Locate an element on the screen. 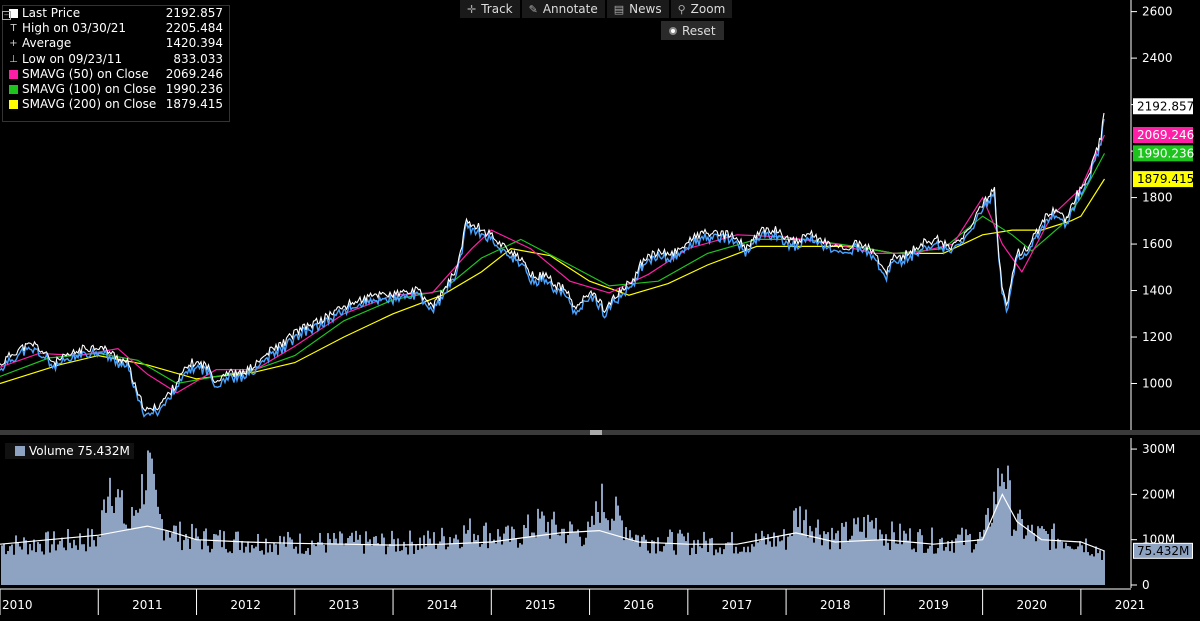 The image size is (1200, 621). news-button: ▤ News is located at coordinates (637, 9).